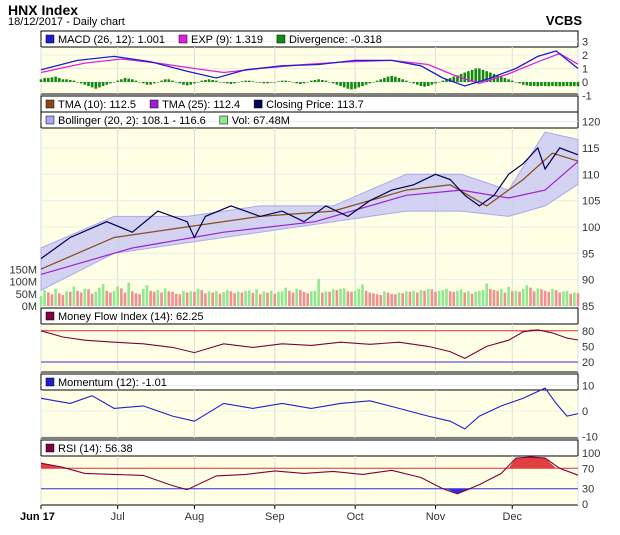 The image size is (620, 535). What do you see at coordinates (588, 332) in the screenshot?
I see `mfi-y-tick-0: 80` at bounding box center [588, 332].